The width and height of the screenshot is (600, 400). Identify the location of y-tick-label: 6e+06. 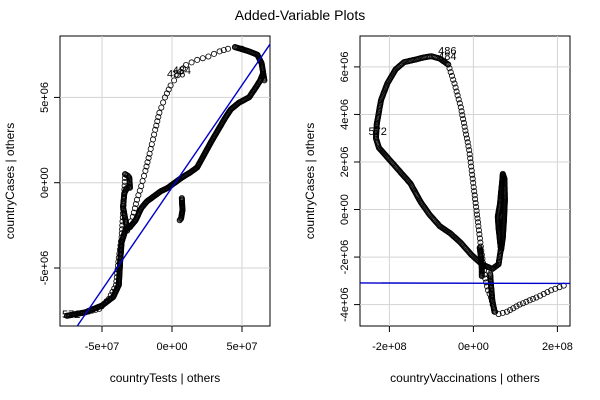
(345, 66).